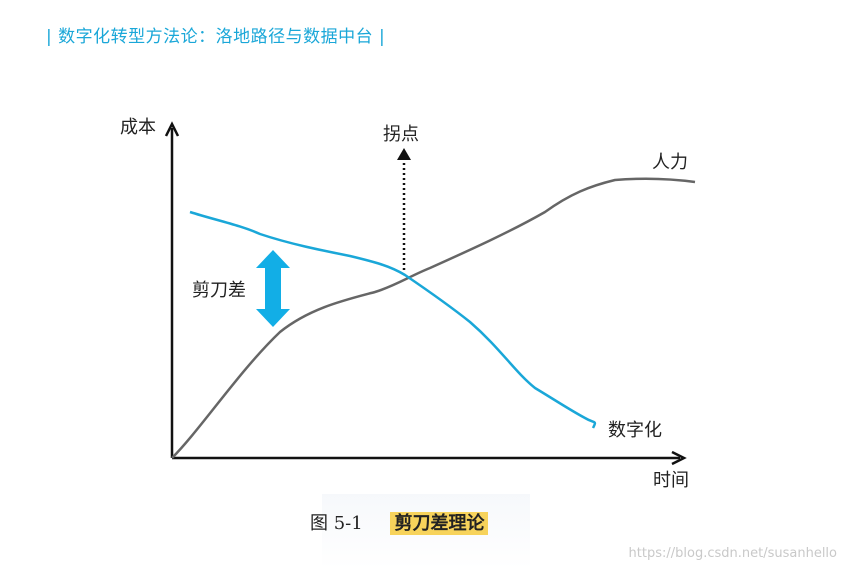 The height and width of the screenshot is (569, 847). What do you see at coordinates (172, 129) in the screenshot?
I see `y-axis-arrowhead` at bounding box center [172, 129].